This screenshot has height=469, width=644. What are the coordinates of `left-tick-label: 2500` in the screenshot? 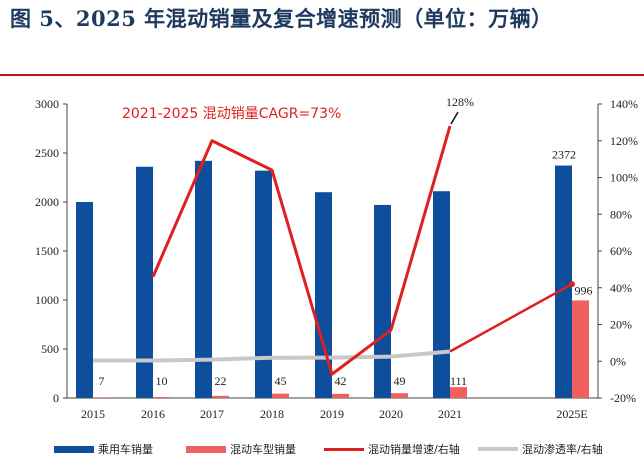 It's located at (47, 153).